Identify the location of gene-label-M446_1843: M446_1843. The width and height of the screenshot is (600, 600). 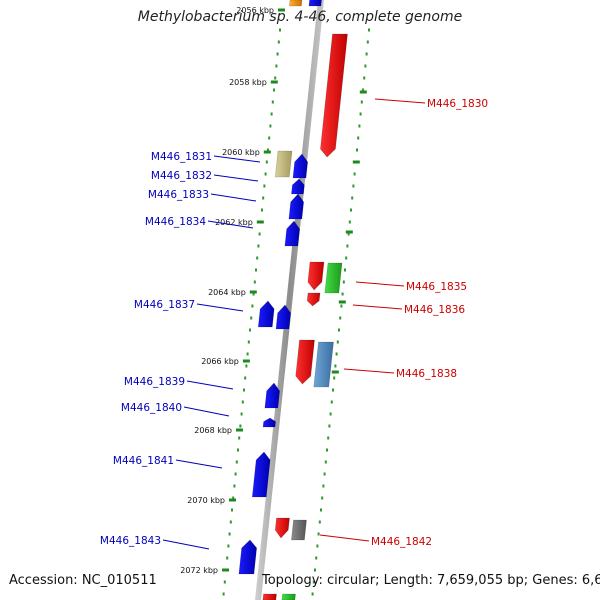
(130, 541).